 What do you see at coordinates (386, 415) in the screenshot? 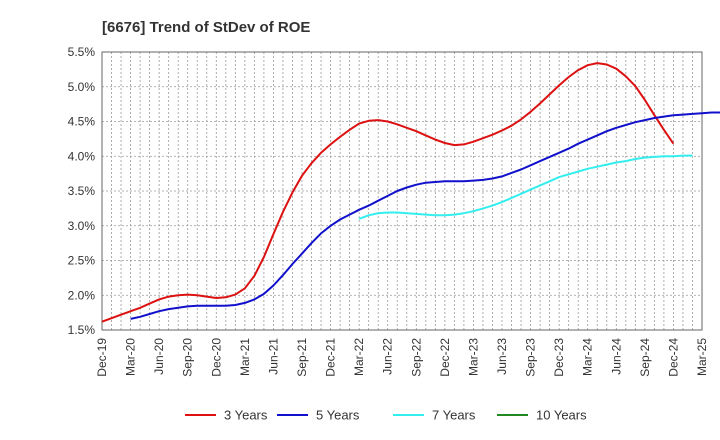
I see `legend: 3 Years 5 Years 7 Years 10 Years` at bounding box center [386, 415].